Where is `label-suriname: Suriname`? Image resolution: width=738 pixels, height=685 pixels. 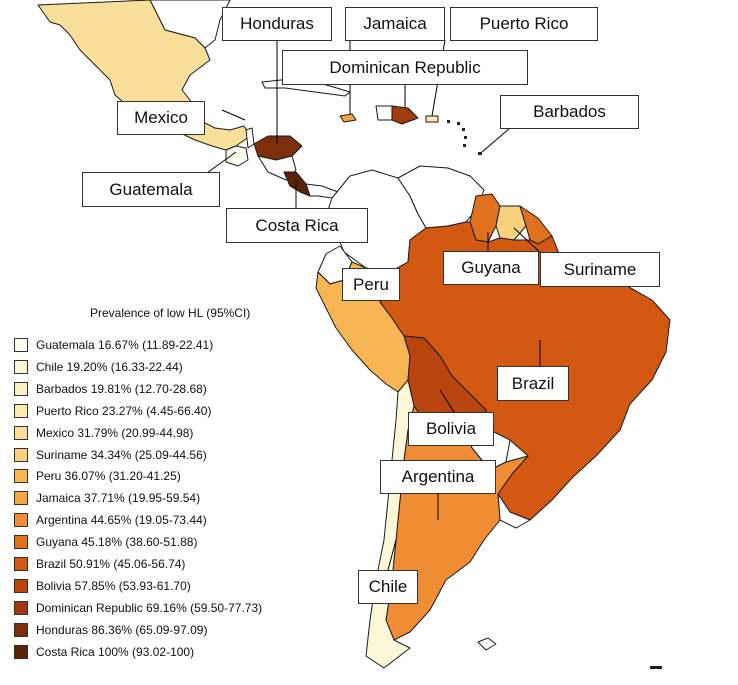 label-suriname: Suriname is located at coordinates (600, 269).